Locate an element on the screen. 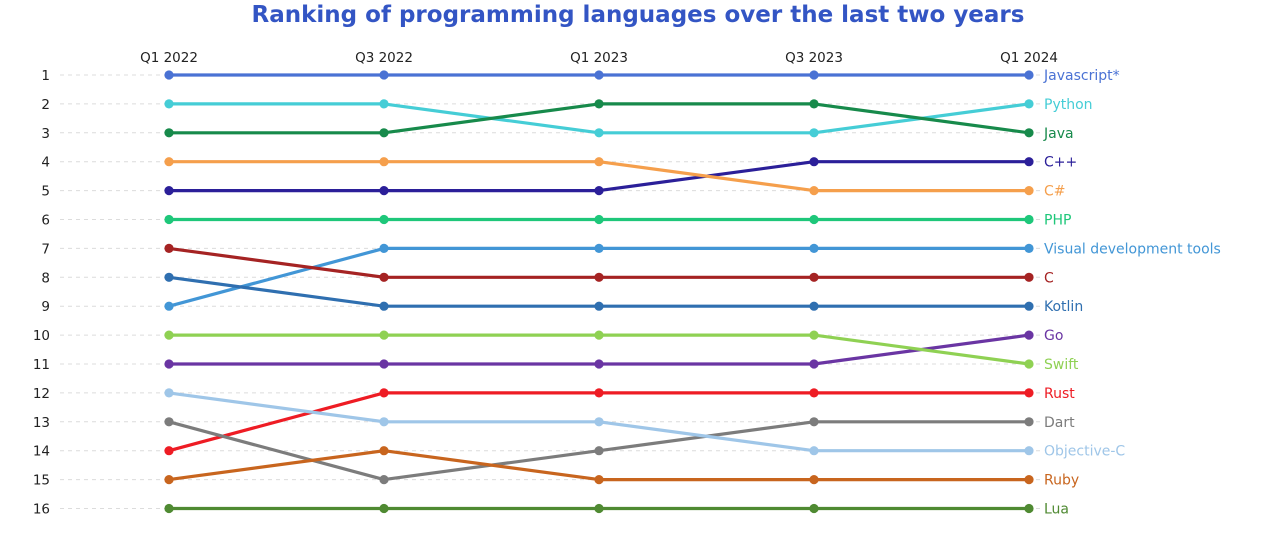 This screenshot has height=553, width=1280. y-tick-label: 15 is located at coordinates (41, 481).